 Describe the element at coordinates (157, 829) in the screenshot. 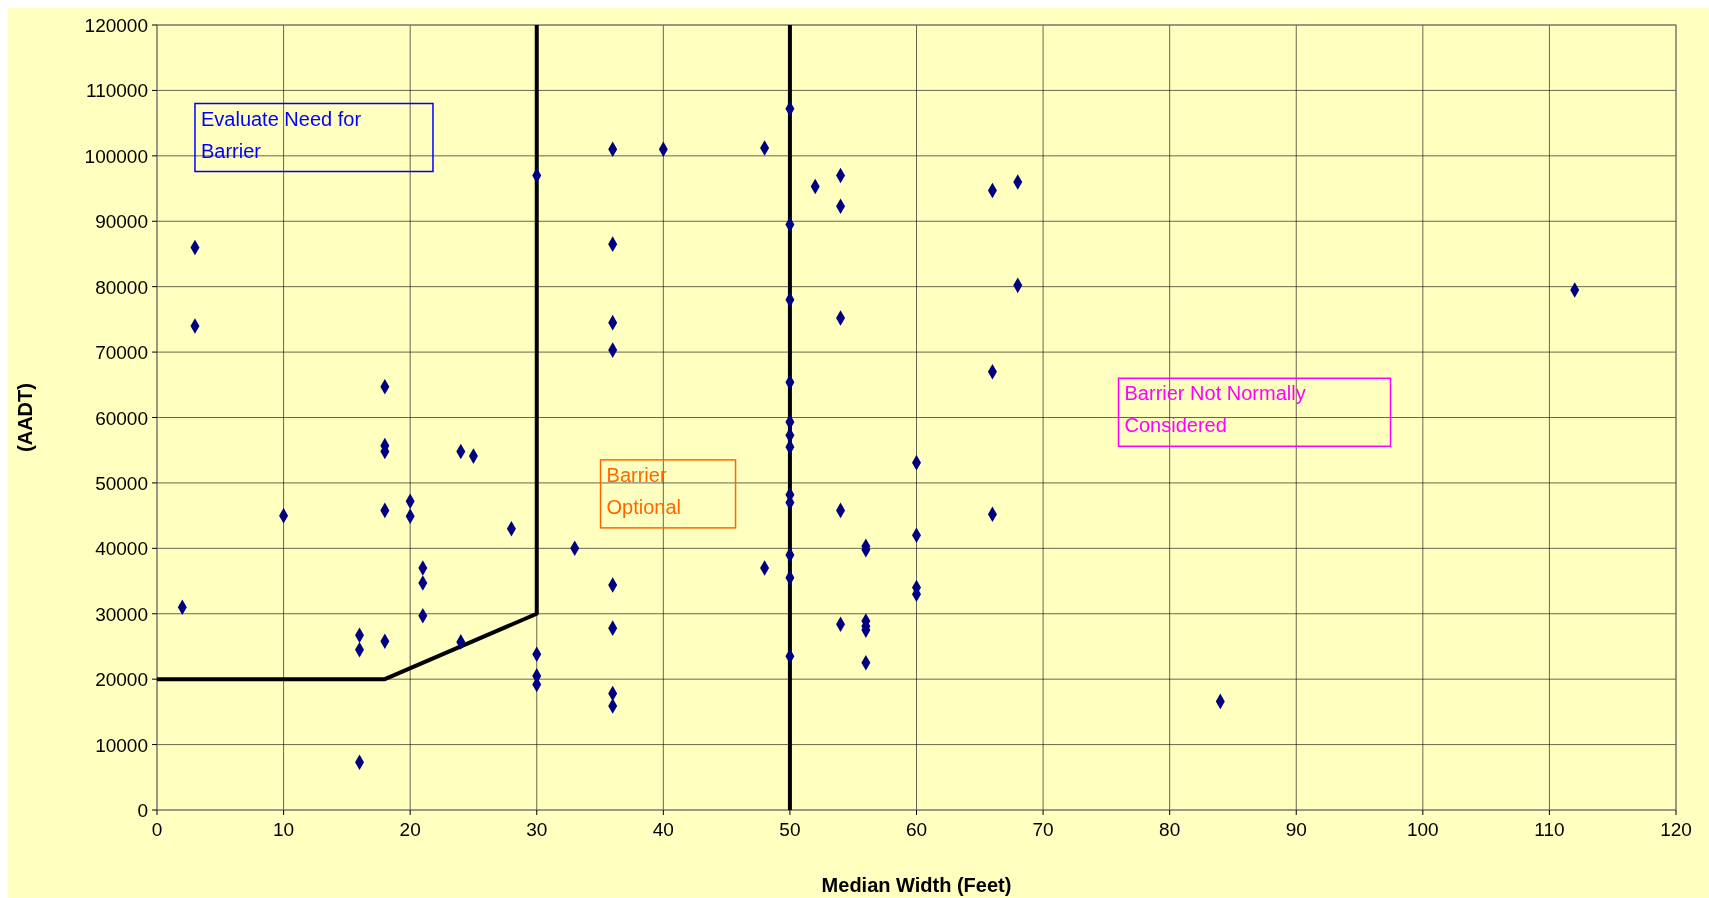

I see `x-tick-label: 0` at that location.